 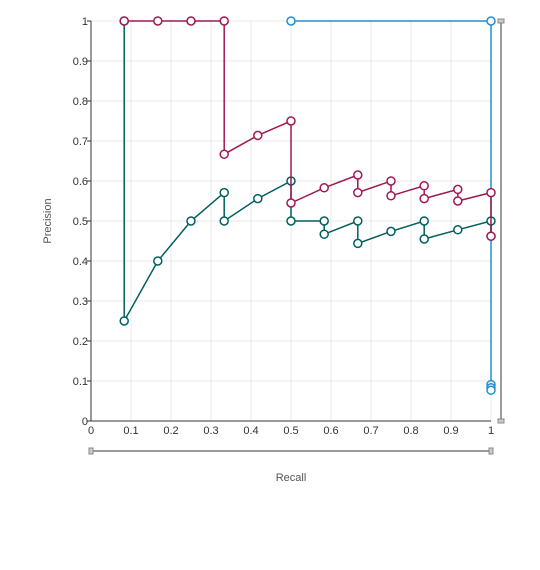 What do you see at coordinates (85, 22) in the screenshot?
I see `y-tick-label: 1` at bounding box center [85, 22].